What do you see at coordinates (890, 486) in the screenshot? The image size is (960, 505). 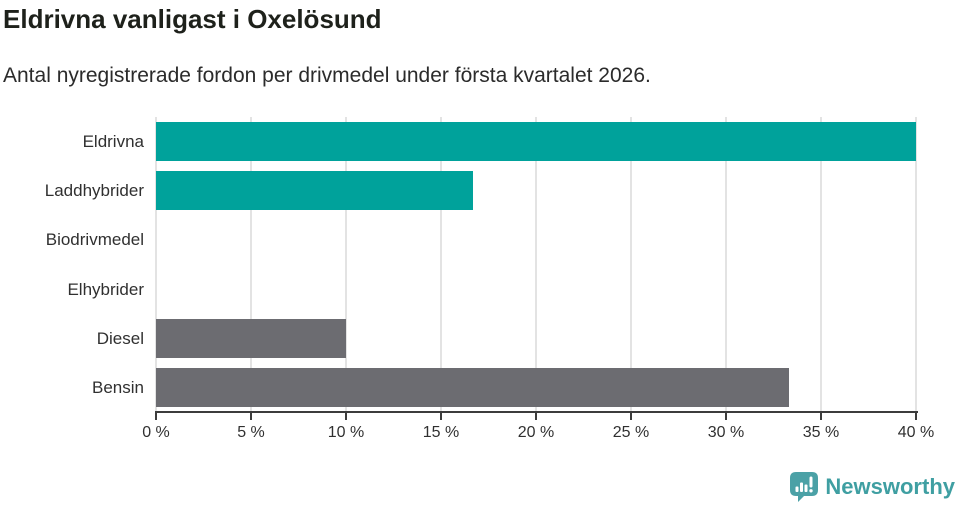 I see `brand-name: Newsworthy` at bounding box center [890, 486].